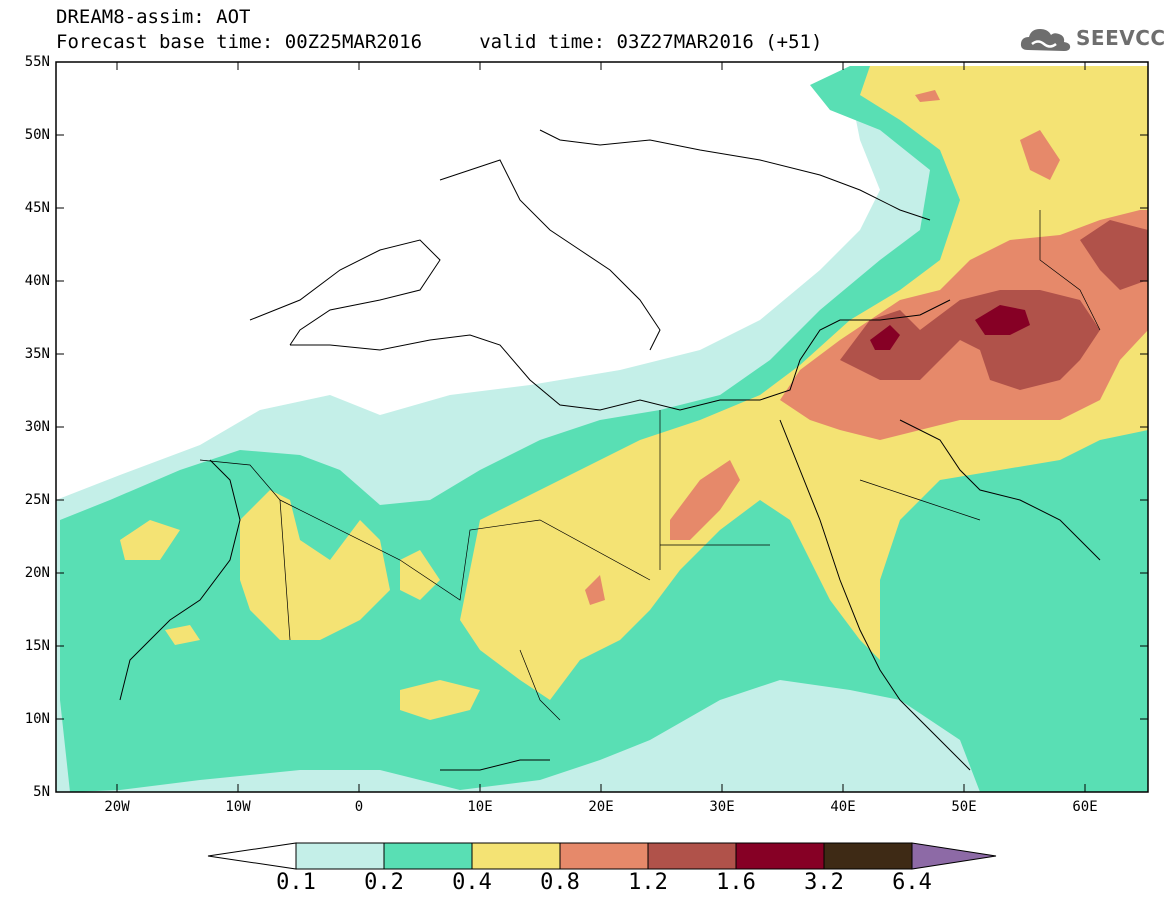  Describe the element at coordinates (868, 856) in the screenshot. I see `colorbar-swatch-3.2` at that location.